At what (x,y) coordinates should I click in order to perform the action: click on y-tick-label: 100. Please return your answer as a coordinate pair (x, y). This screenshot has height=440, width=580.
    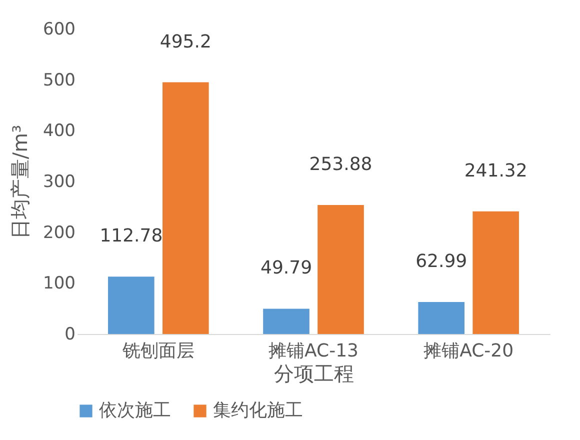
    Looking at the image, I should click on (59, 284).